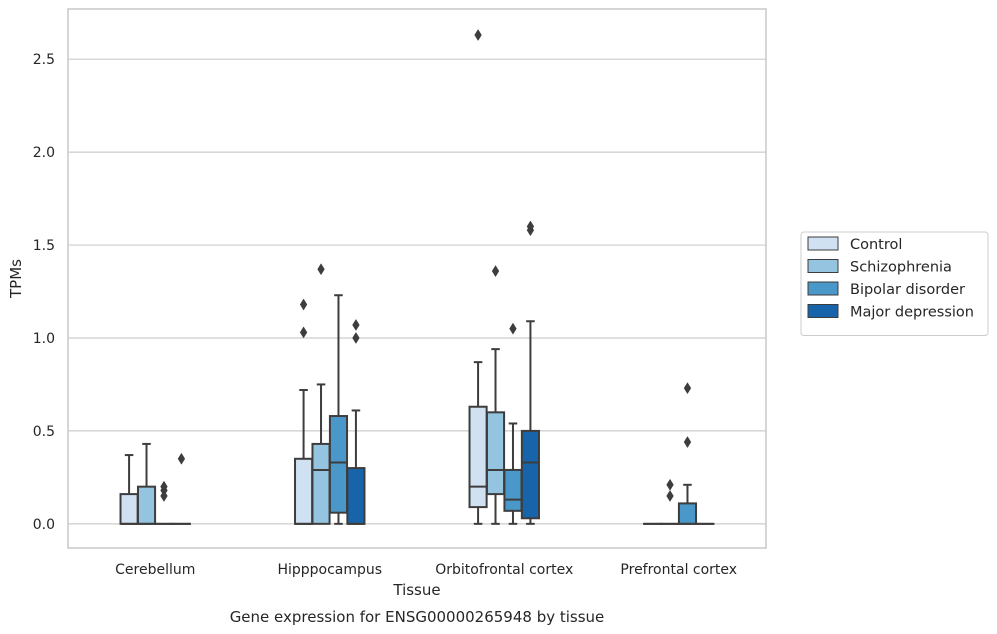  Describe the element at coordinates (876, 245) in the screenshot. I see `legend-label: Control` at that location.